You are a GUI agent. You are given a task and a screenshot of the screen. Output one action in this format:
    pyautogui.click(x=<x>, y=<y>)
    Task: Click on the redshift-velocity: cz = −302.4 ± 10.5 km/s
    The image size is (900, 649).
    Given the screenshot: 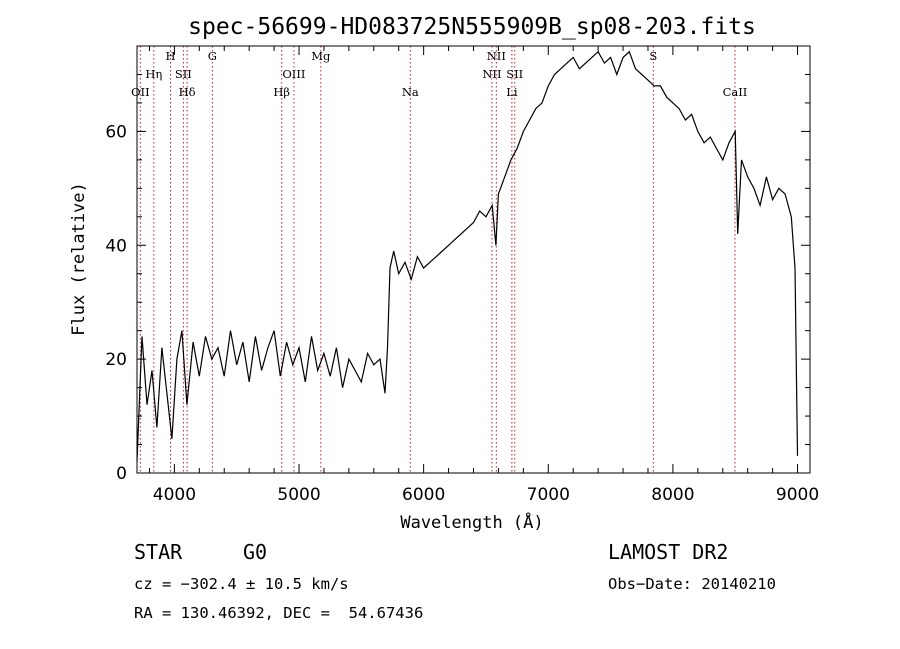 What is the action you would take?
    pyautogui.click(x=241, y=584)
    